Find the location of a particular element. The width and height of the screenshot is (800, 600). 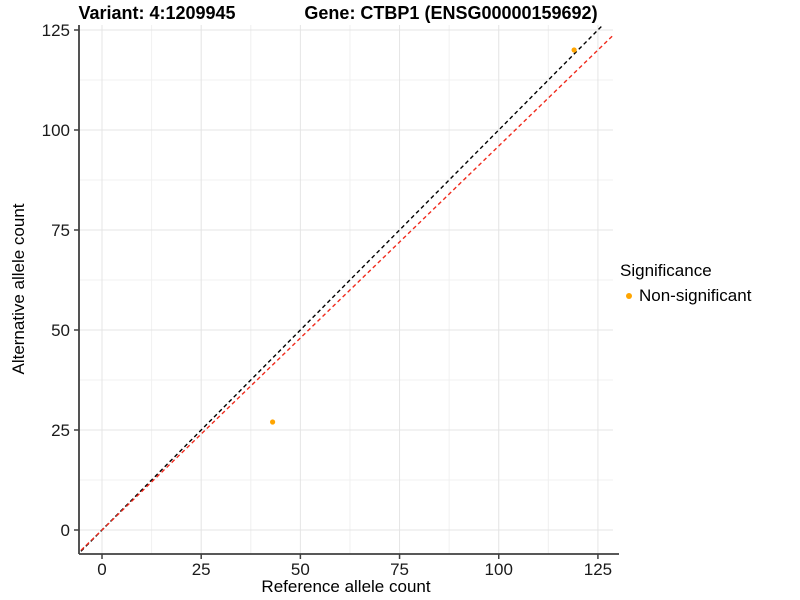

y-tick-label: 125 is located at coordinates (56, 30).